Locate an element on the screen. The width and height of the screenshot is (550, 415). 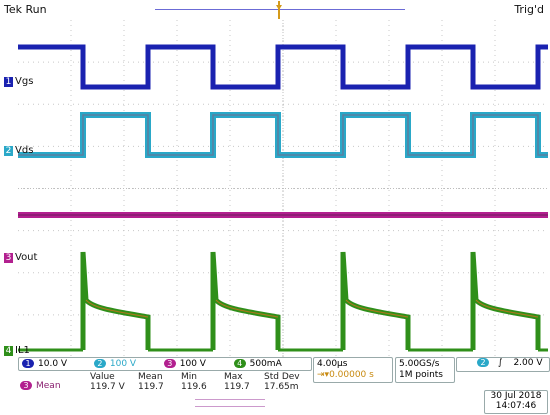
ch3-name: Vout is located at coordinates (26, 257).